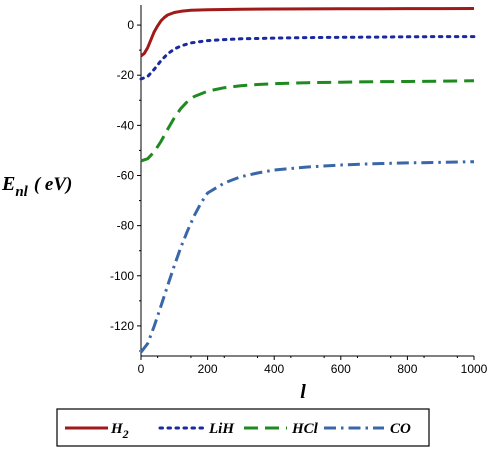 This screenshot has height=449, width=491. I want to click on series-line-hcl, so click(307, 121).